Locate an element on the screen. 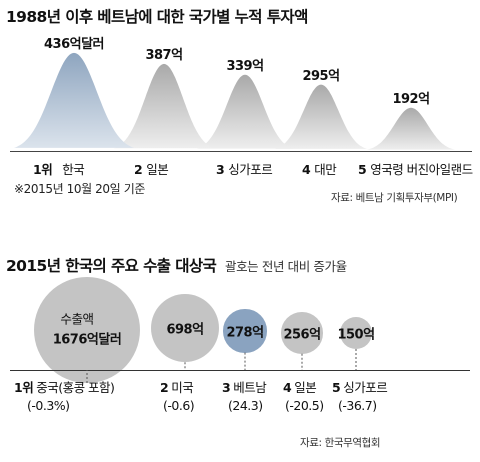 This screenshot has width=480, height=462. peak-value-label: 339억 is located at coordinates (245, 66).